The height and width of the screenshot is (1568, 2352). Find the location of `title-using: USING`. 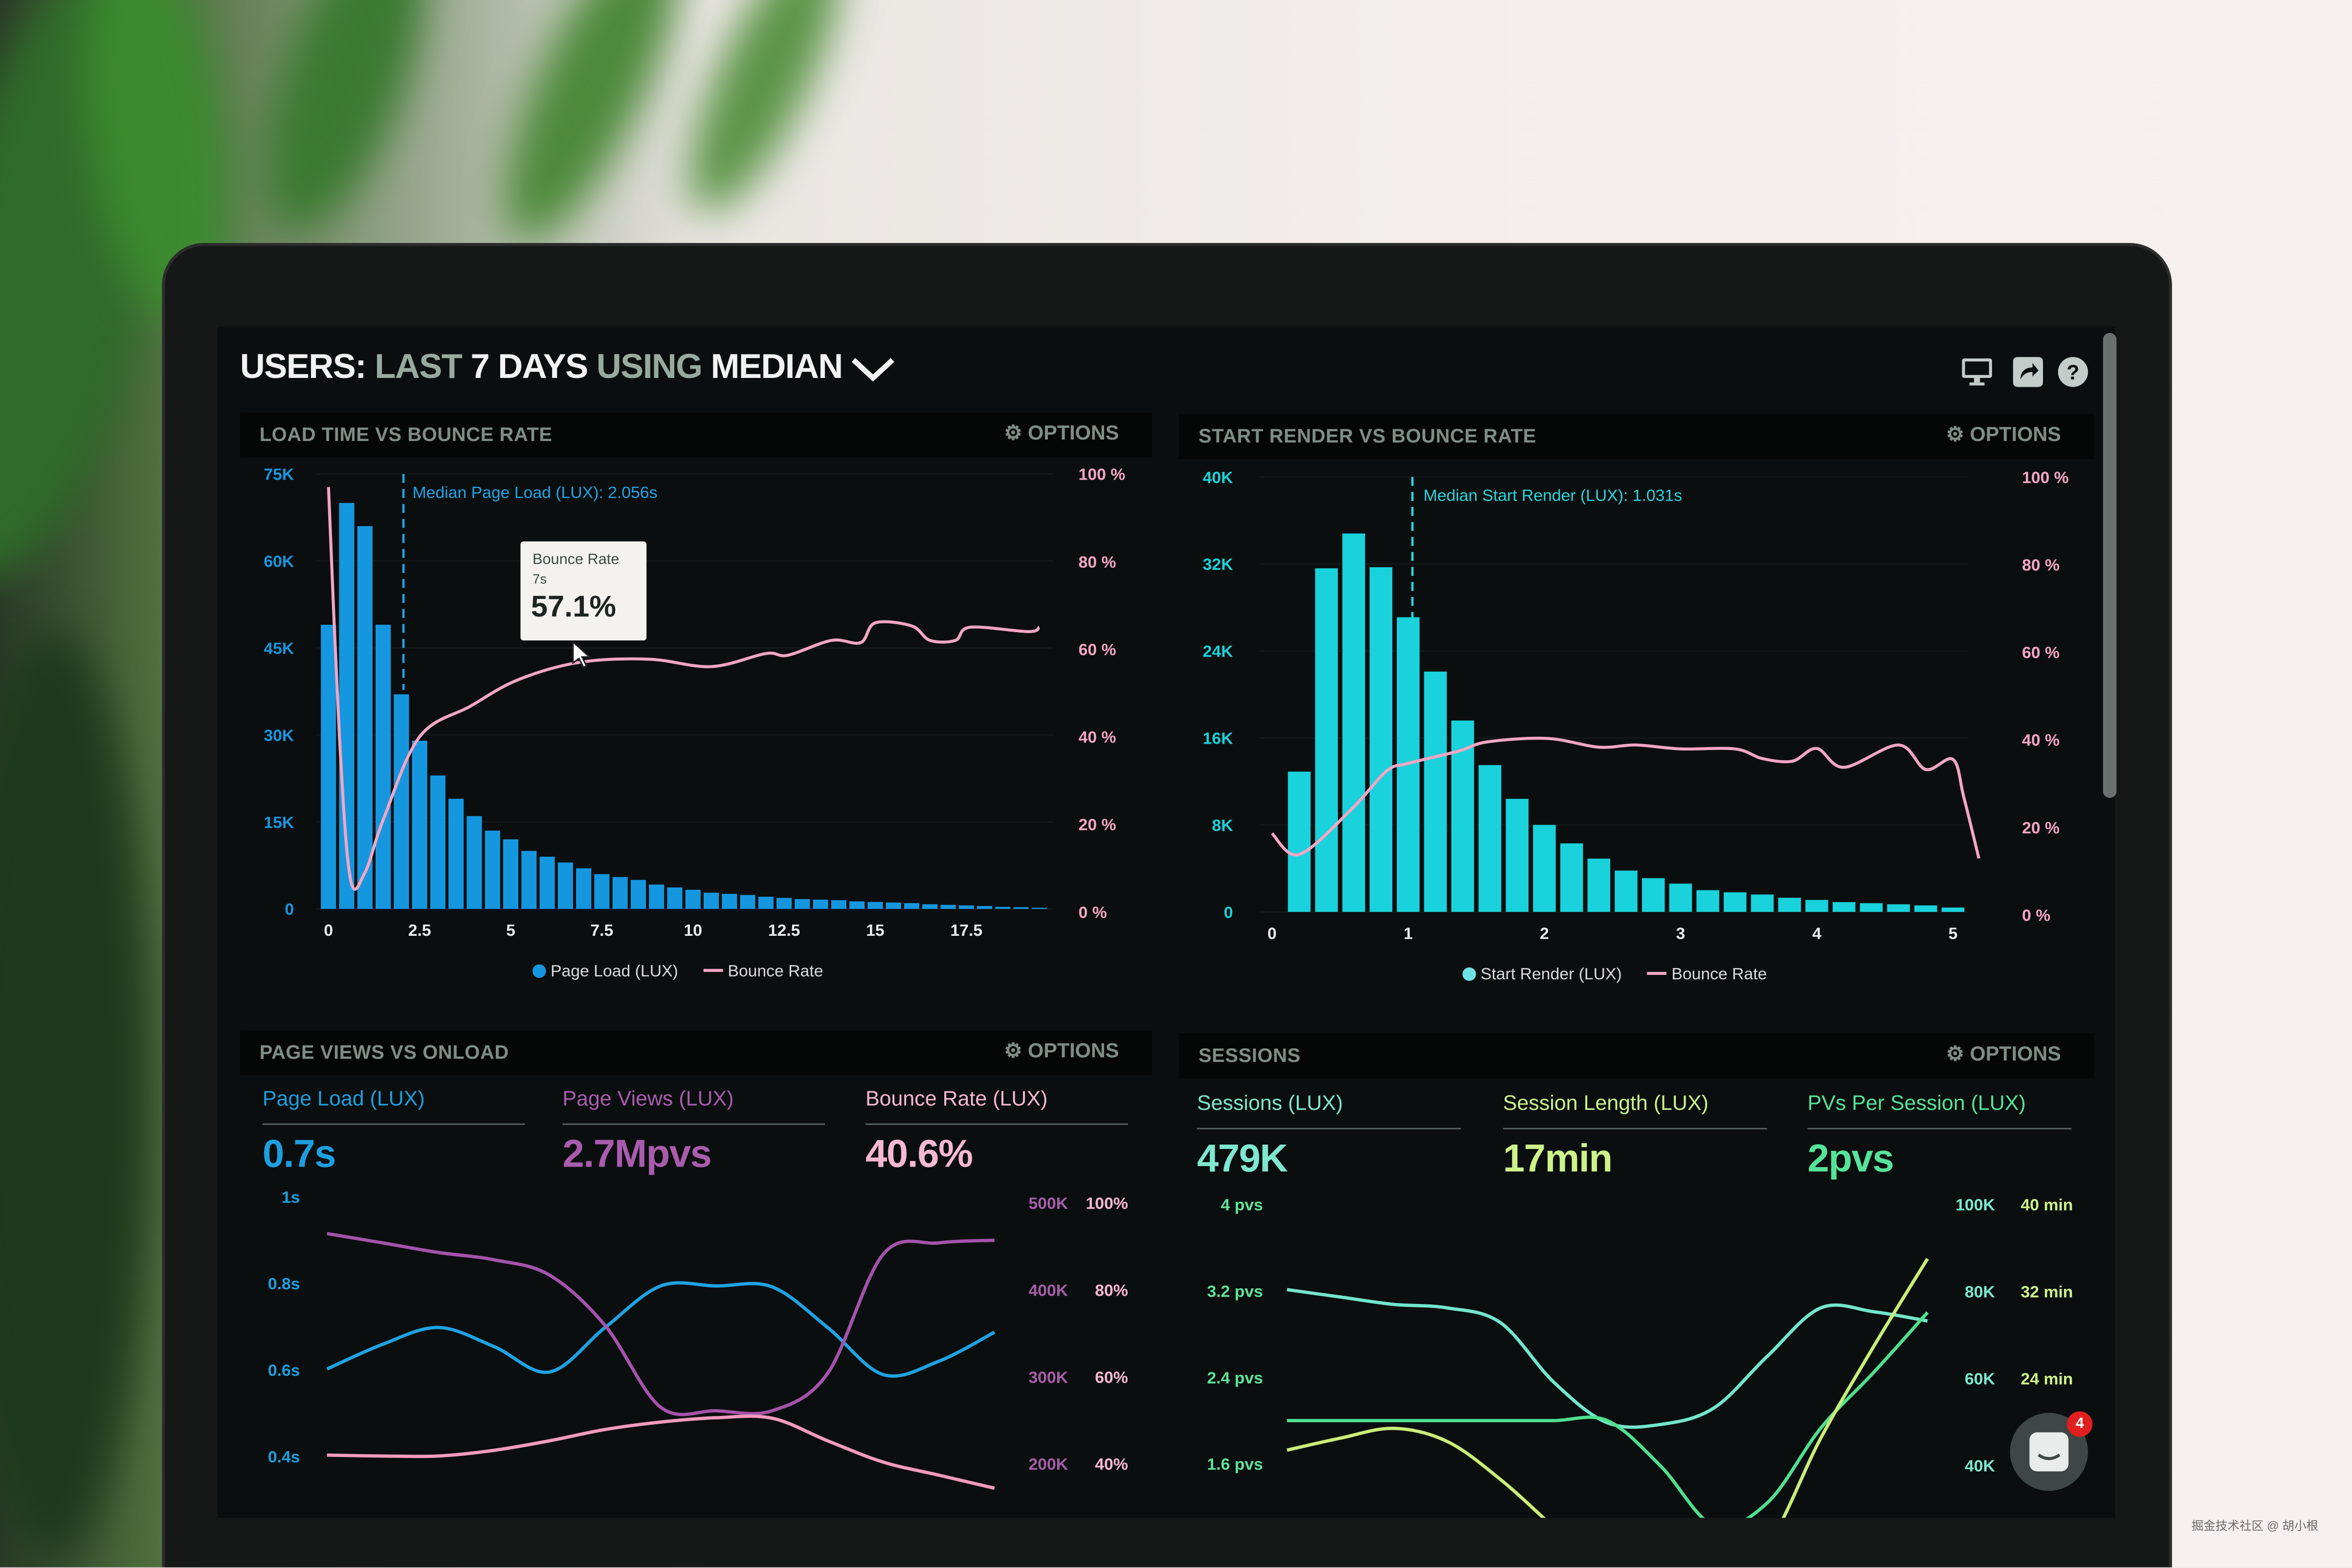

title-using: USING is located at coordinates (649, 366).